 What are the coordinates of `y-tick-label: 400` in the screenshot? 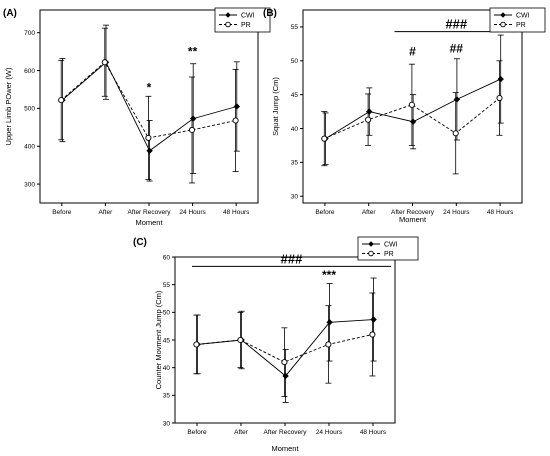 It's located at (29, 147).